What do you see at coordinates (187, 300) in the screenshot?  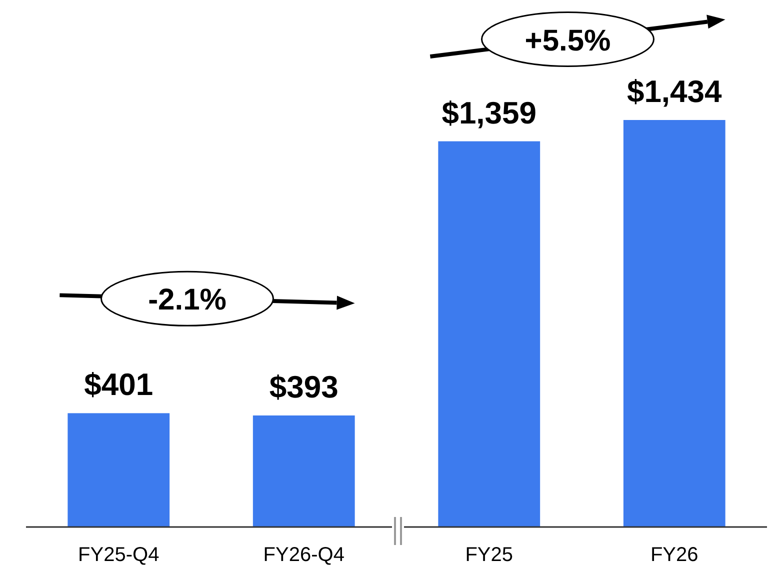 I see `annotation: -2.1%` at bounding box center [187, 300].